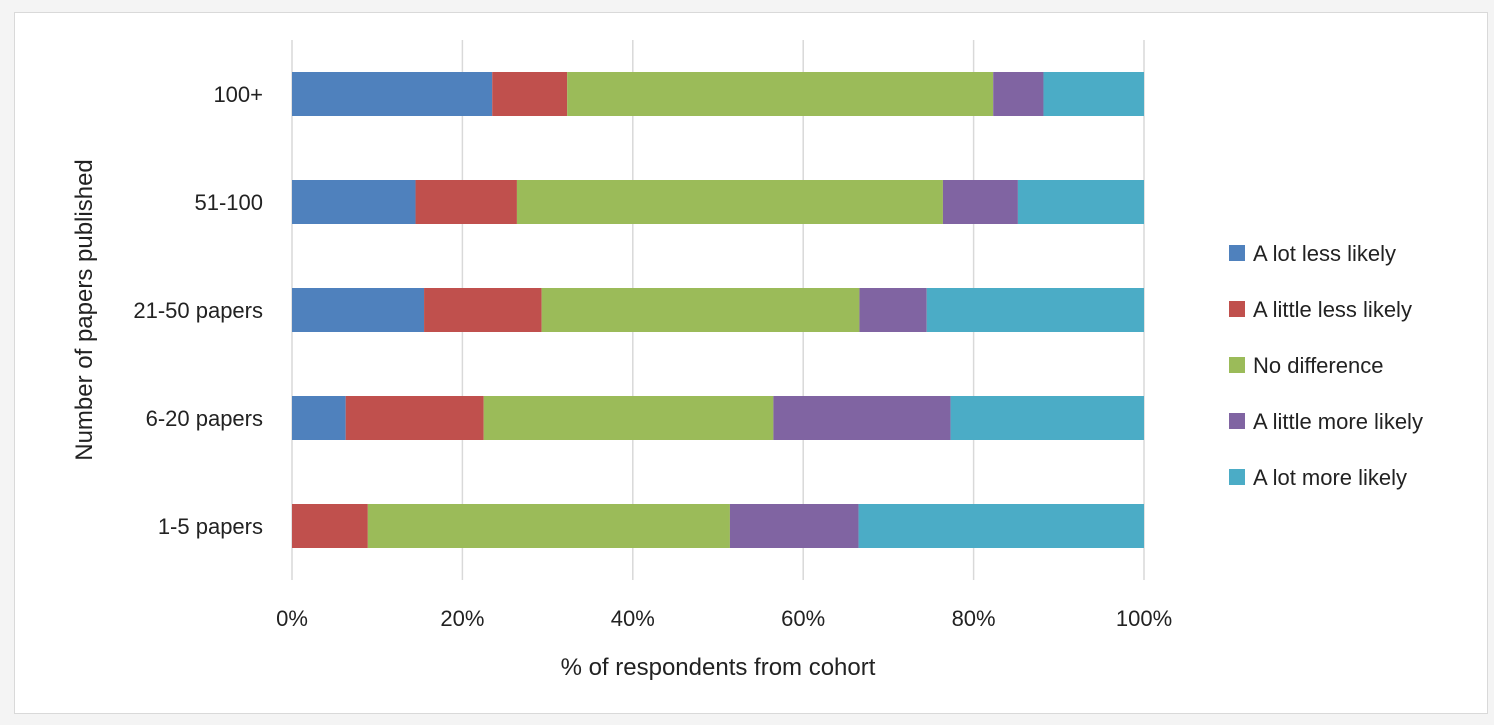 This screenshot has width=1494, height=725. I want to click on category-label: 21-50 papers, so click(198, 310).